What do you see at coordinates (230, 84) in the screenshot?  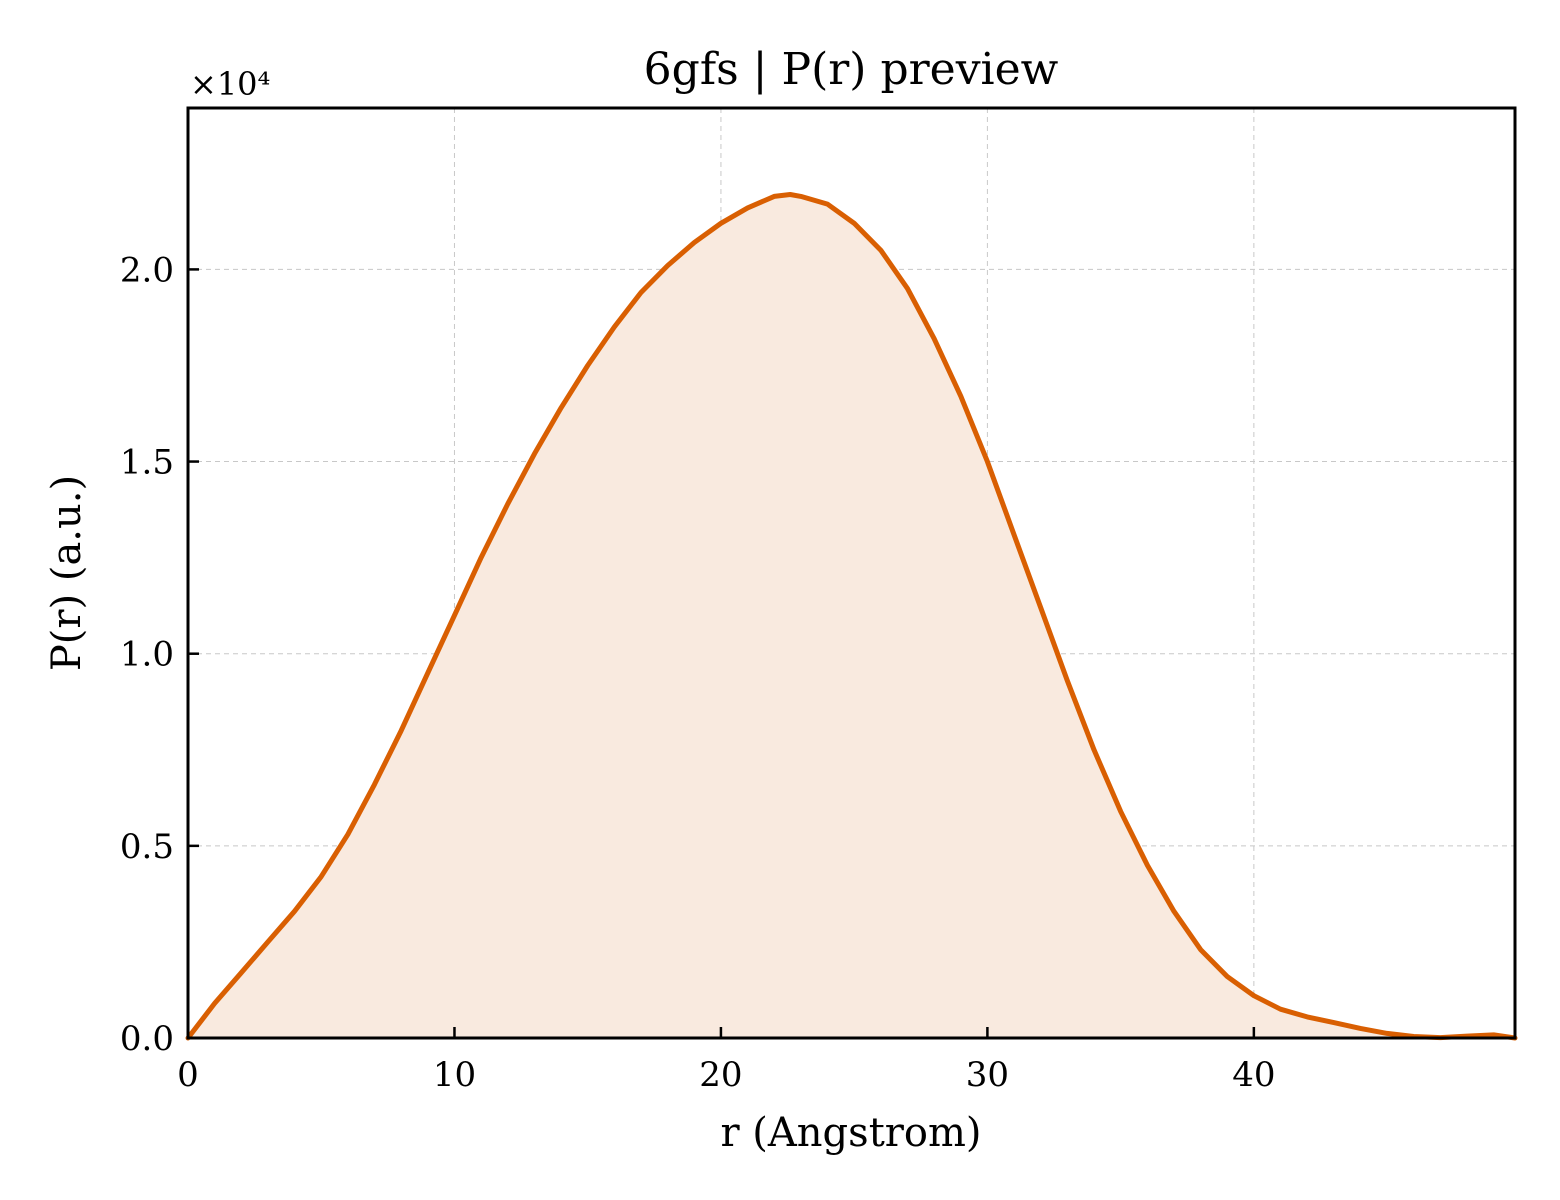 I see `y-offset-label: ×10⁴` at bounding box center [230, 84].